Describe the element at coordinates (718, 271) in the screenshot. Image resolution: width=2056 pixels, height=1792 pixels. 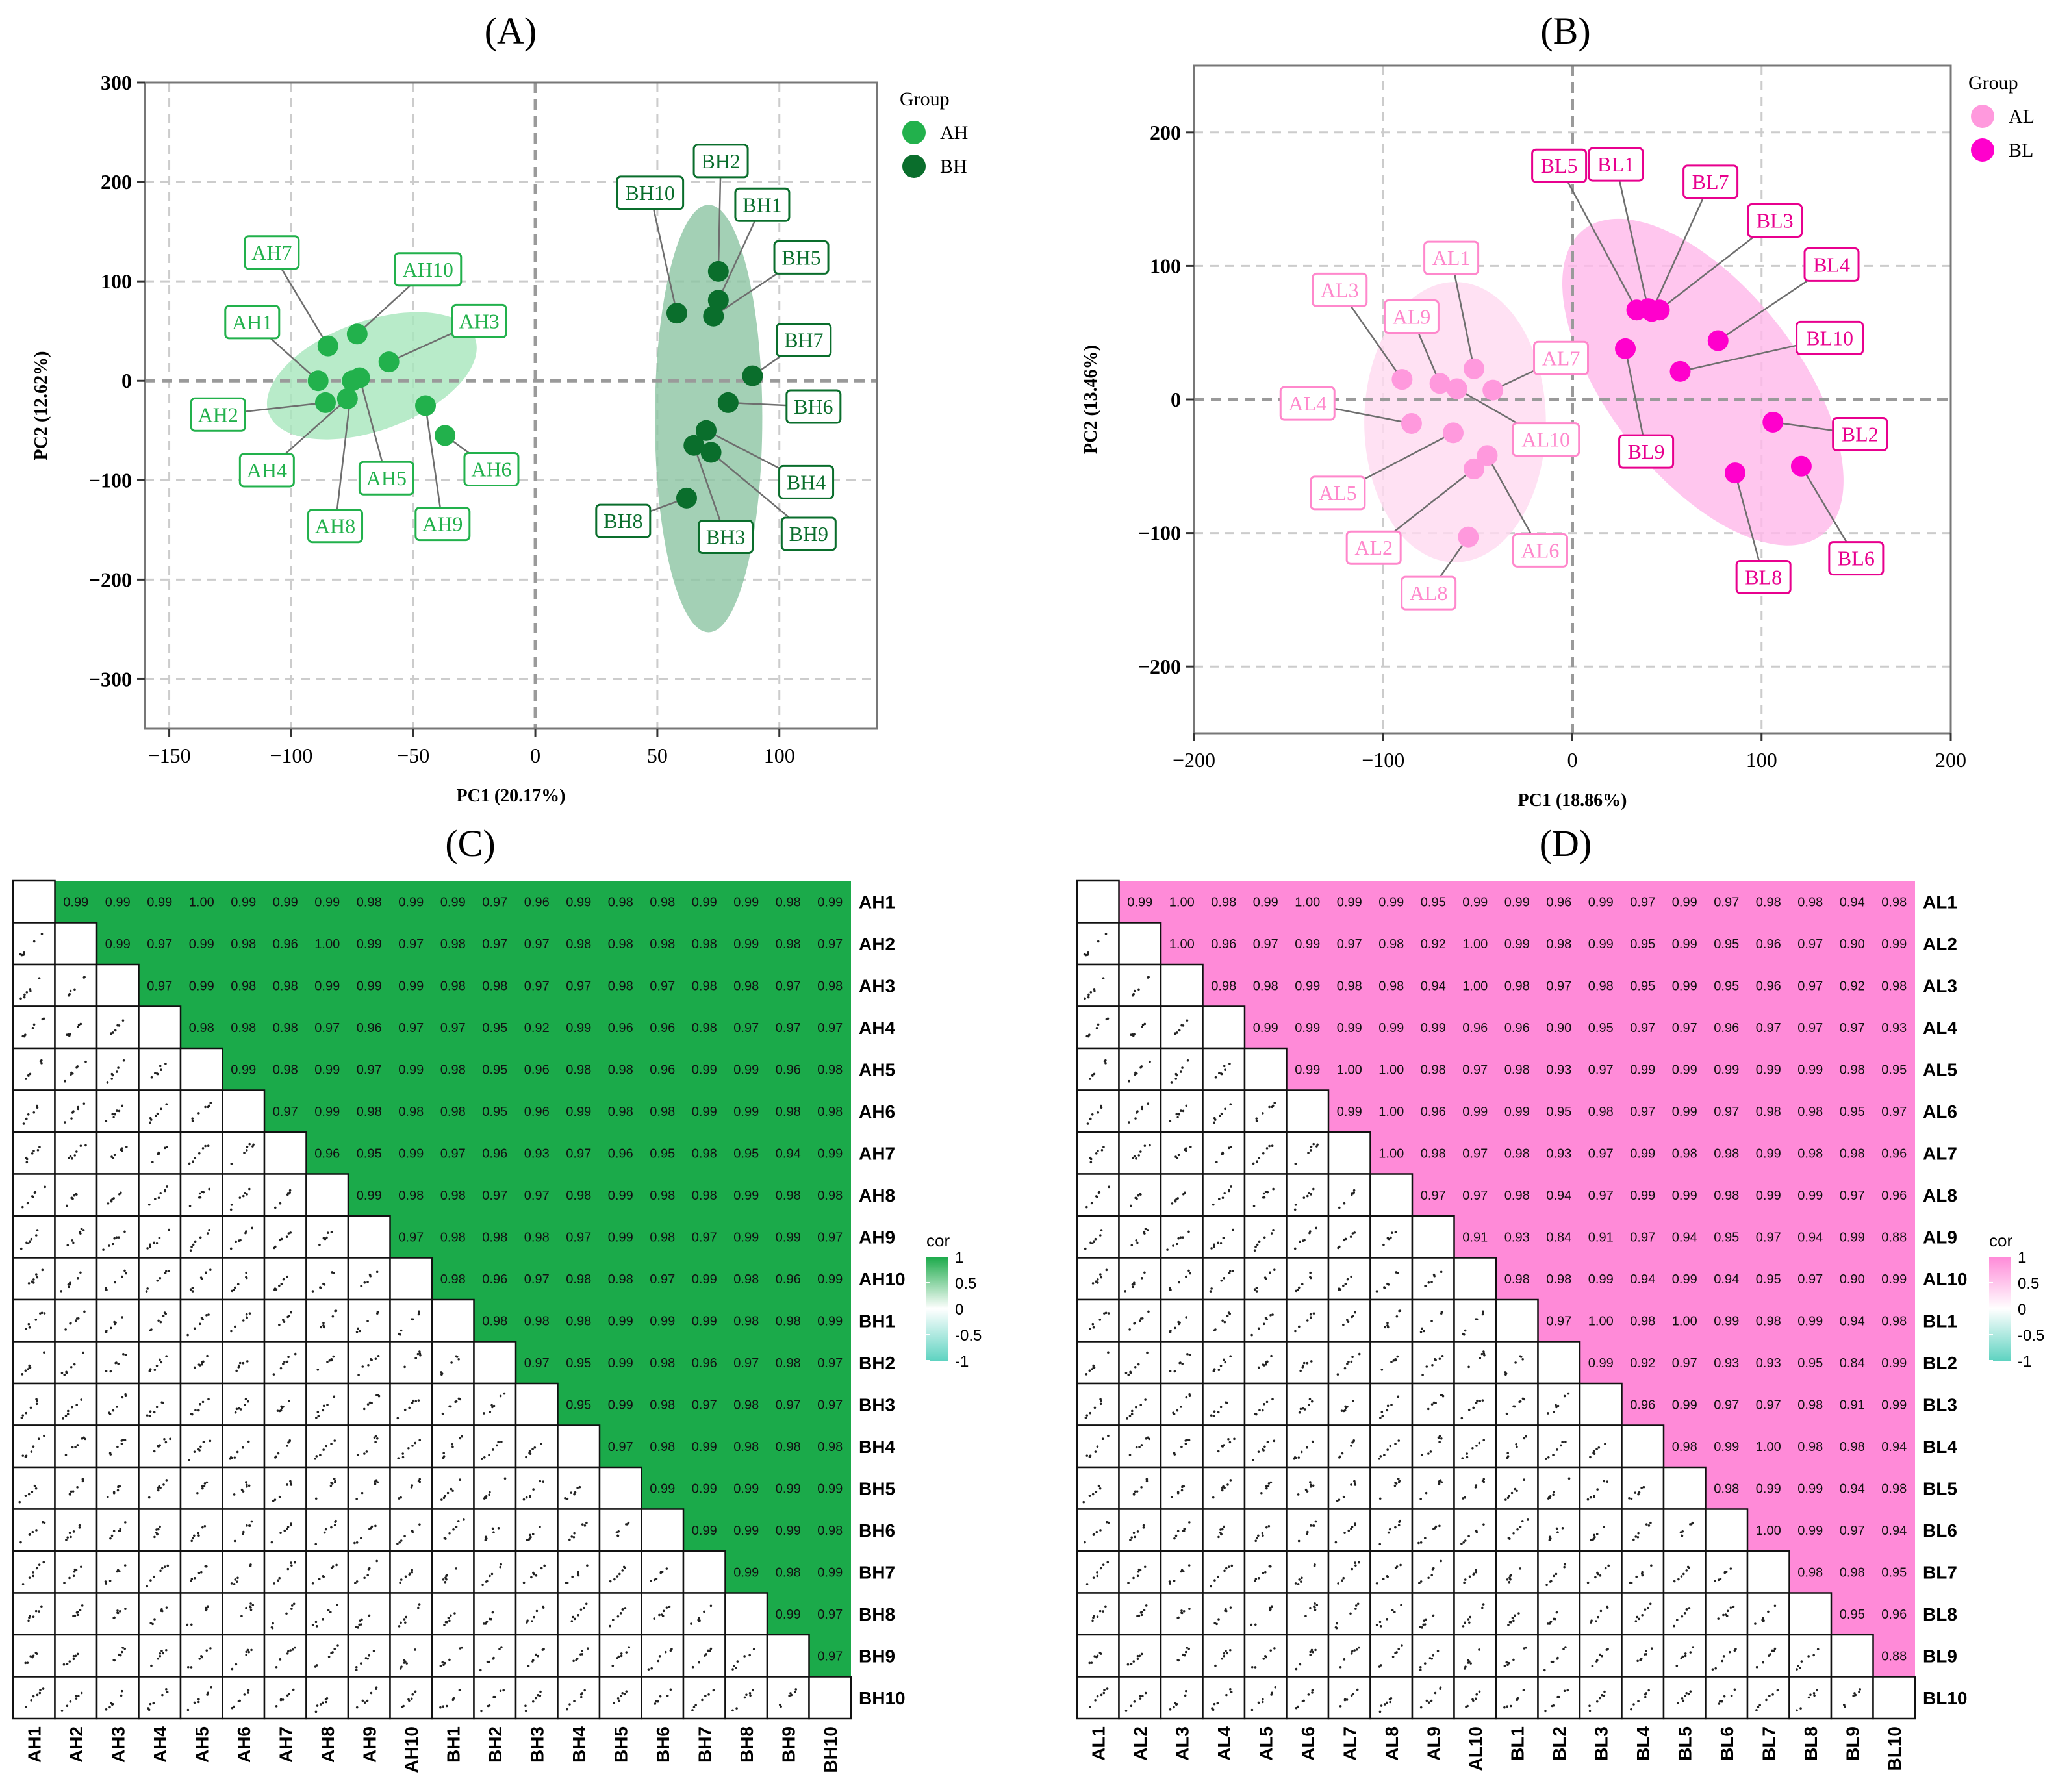
I see `point-bh2` at that location.